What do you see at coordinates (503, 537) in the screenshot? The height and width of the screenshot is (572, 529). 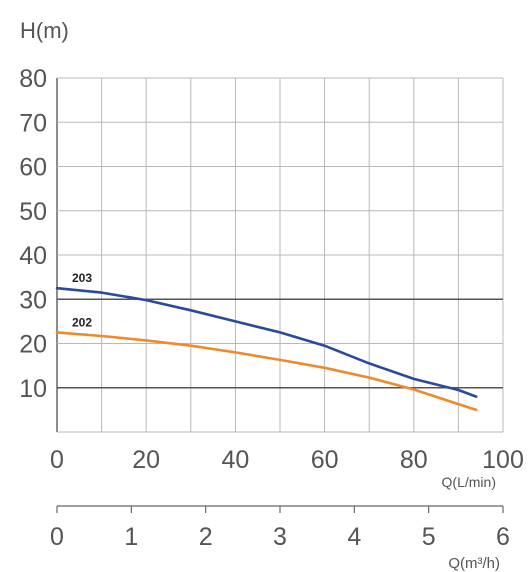 I see `secondary-x-tick-label: 6` at bounding box center [503, 537].